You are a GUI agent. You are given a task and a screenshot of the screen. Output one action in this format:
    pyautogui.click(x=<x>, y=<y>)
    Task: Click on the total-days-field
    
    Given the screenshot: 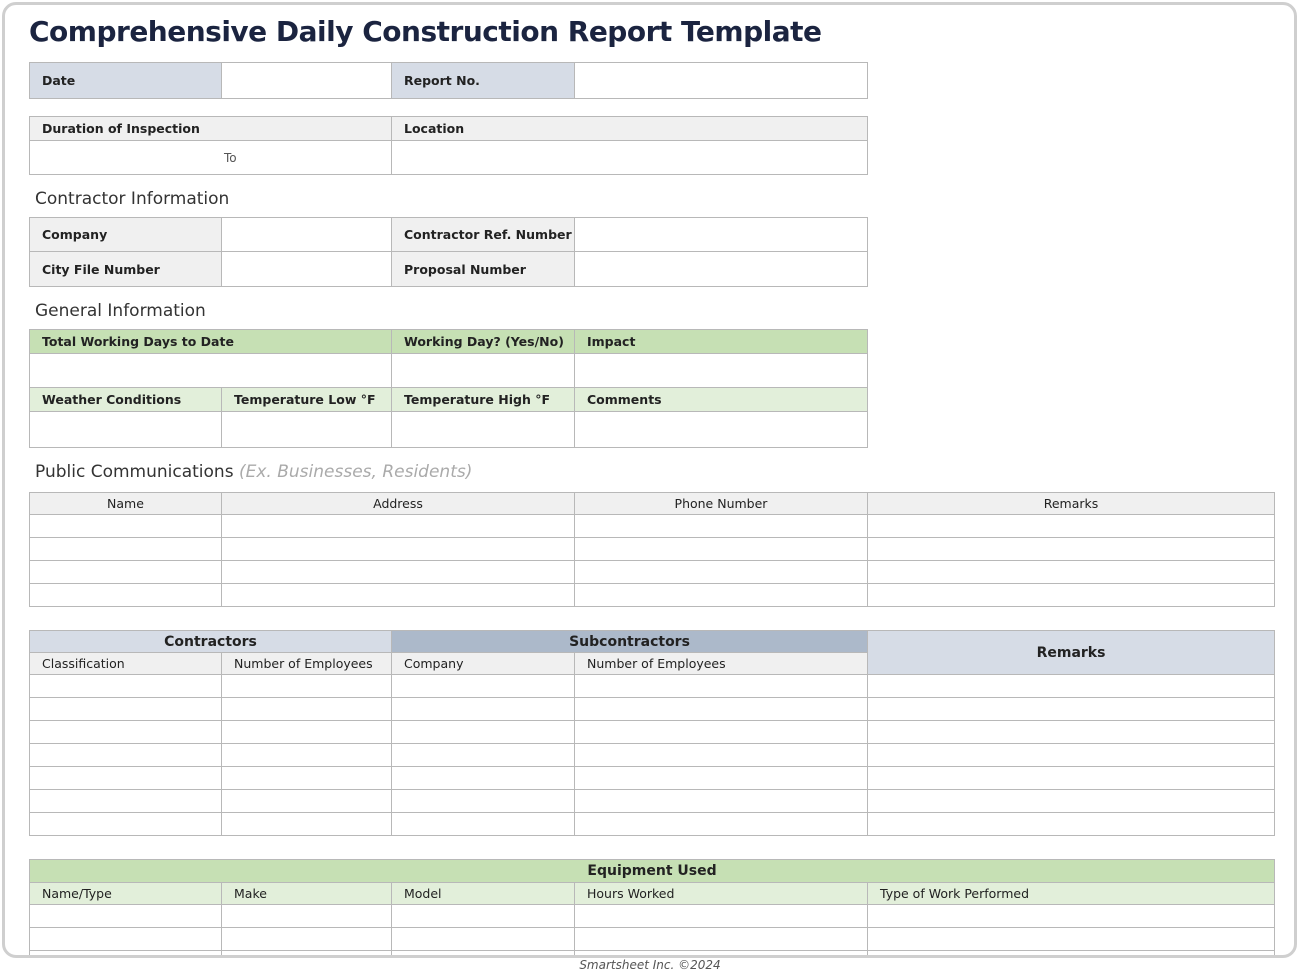 What is the action you would take?
    pyautogui.click(x=210, y=370)
    